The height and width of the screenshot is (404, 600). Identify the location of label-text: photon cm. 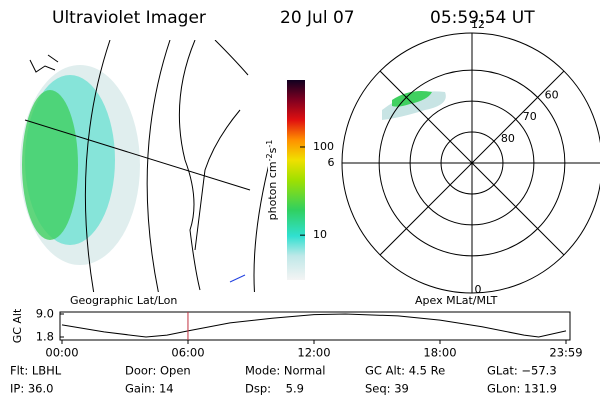
(272, 190).